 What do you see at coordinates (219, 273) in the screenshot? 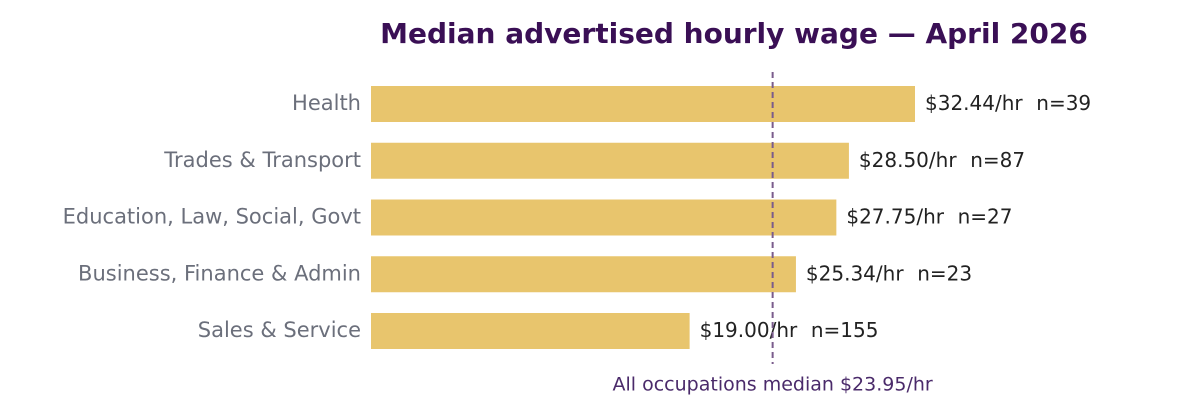
I see `category-label: Business, Finance & Admin` at bounding box center [219, 273].